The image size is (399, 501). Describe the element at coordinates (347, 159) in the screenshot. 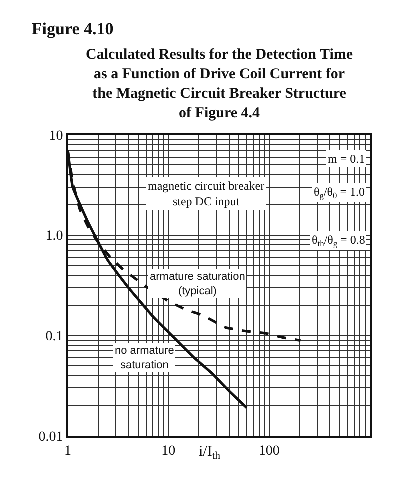

I see `annotation: m = 0.1` at that location.